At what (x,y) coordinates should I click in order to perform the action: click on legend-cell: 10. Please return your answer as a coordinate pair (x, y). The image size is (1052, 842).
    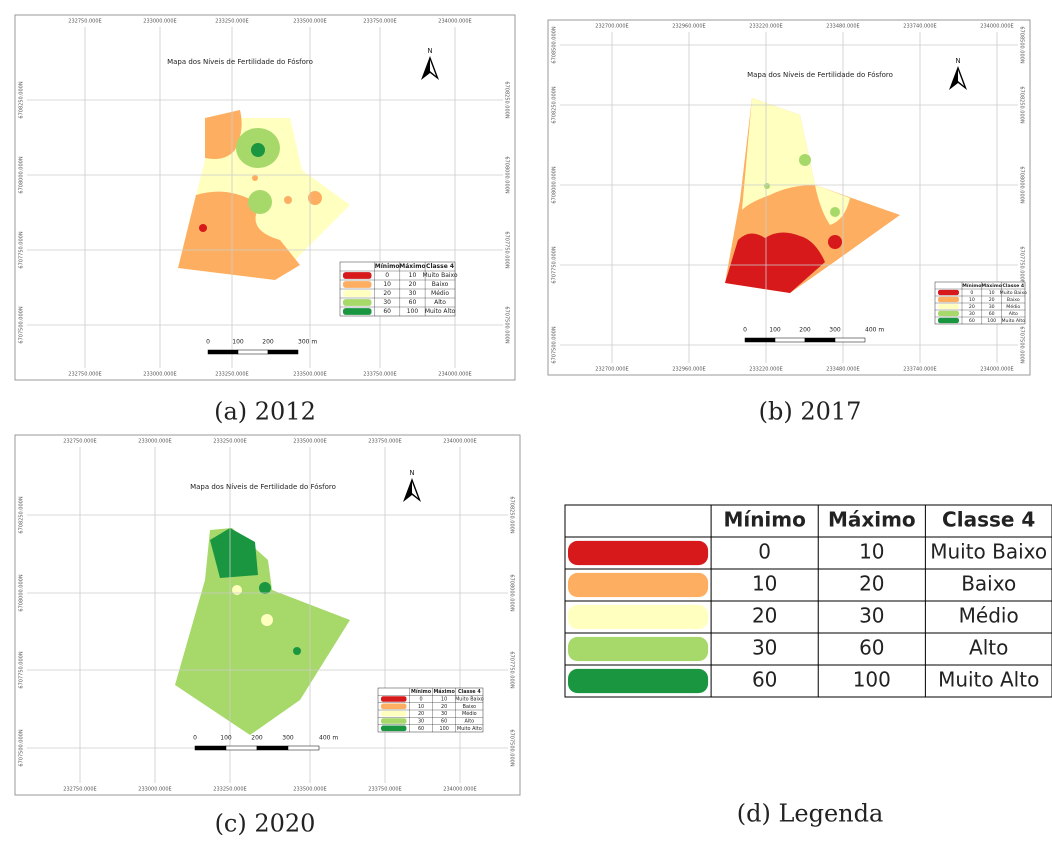
    Looking at the image, I should click on (871, 552).